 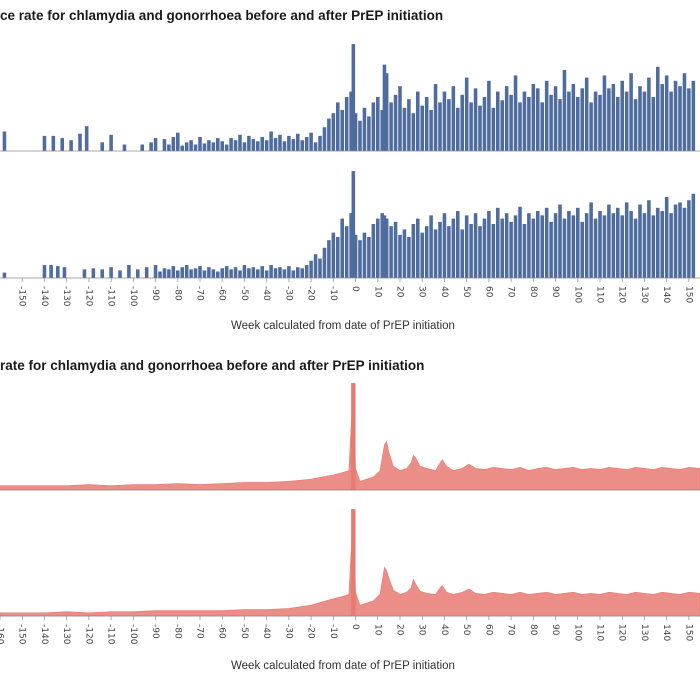 What do you see at coordinates (422, 630) in the screenshot?
I see `x-tick-label: 30` at bounding box center [422, 630].